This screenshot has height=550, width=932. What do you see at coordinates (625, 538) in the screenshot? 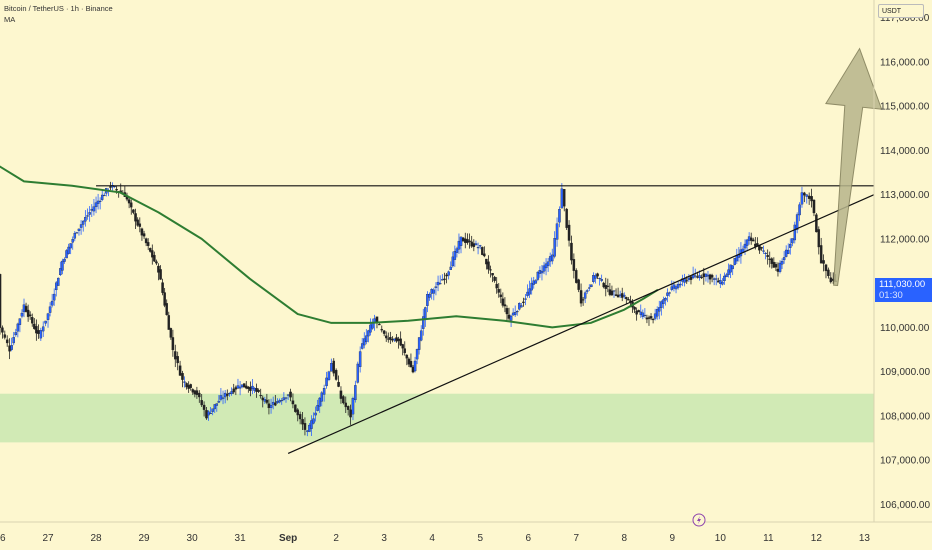
I see `x-tick-label: 8` at bounding box center [625, 538].